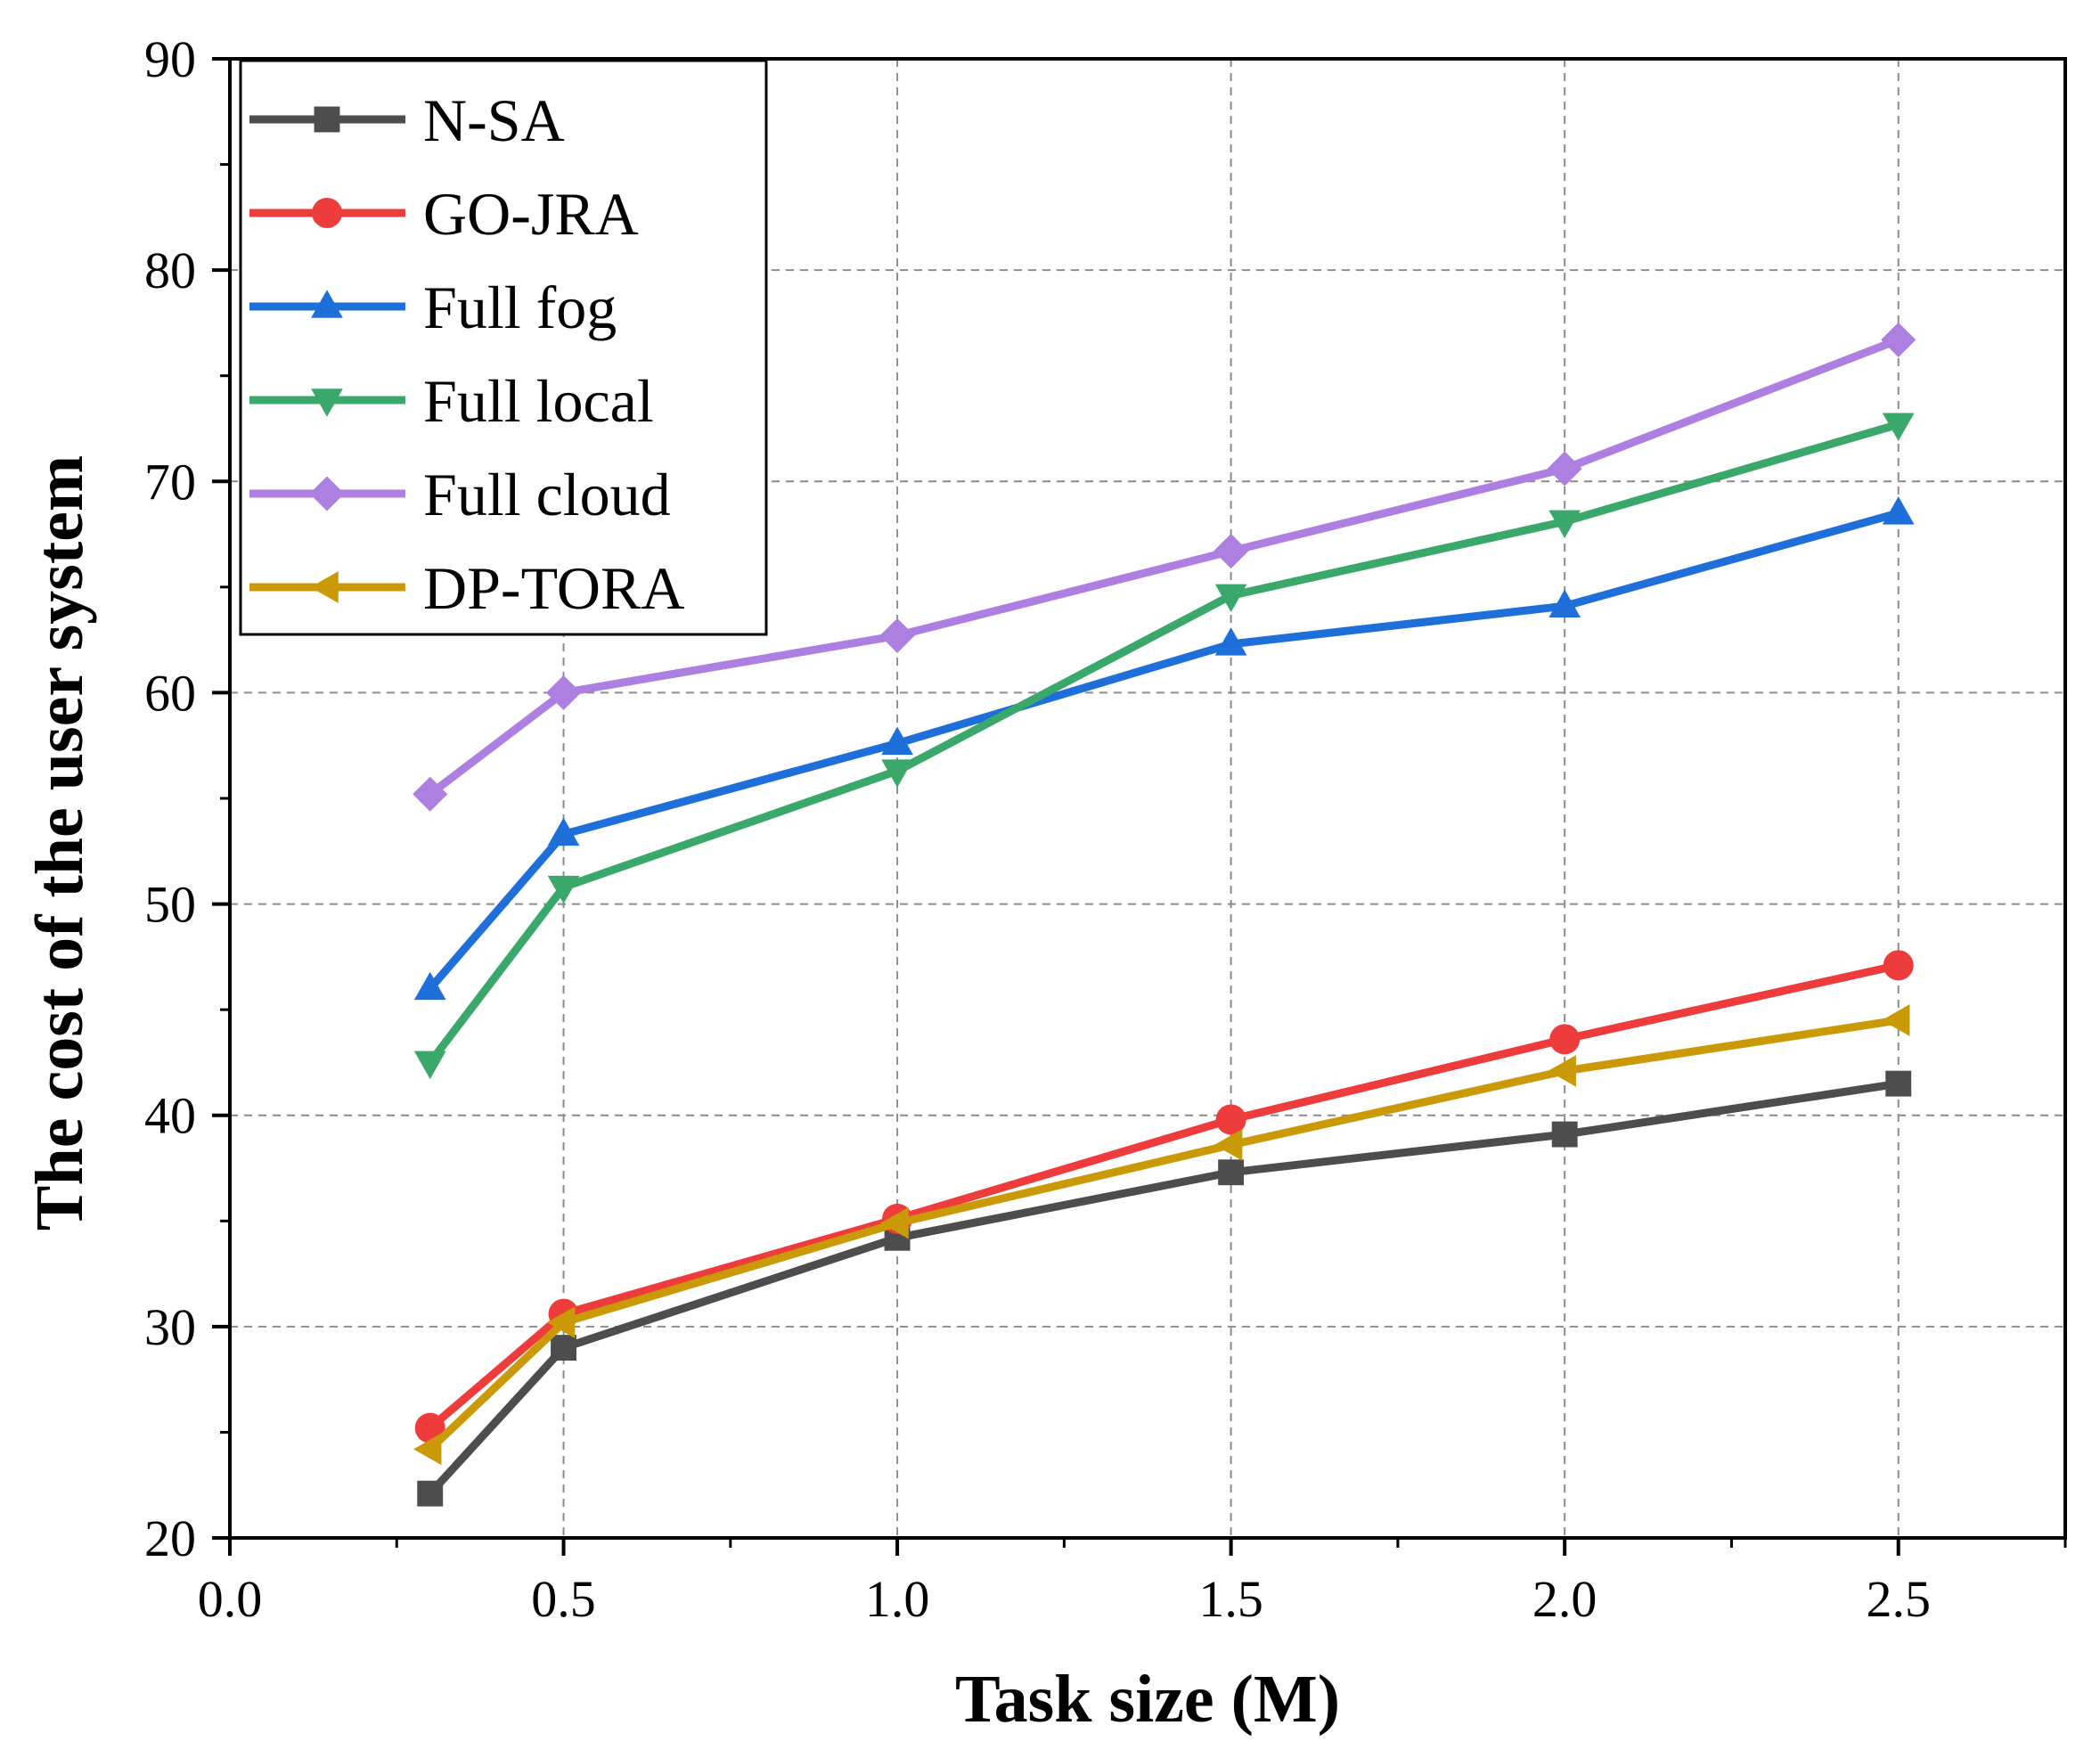  Describe the element at coordinates (407, 120) in the screenshot. I see `legend-entry-n-sa: N-SA` at that location.